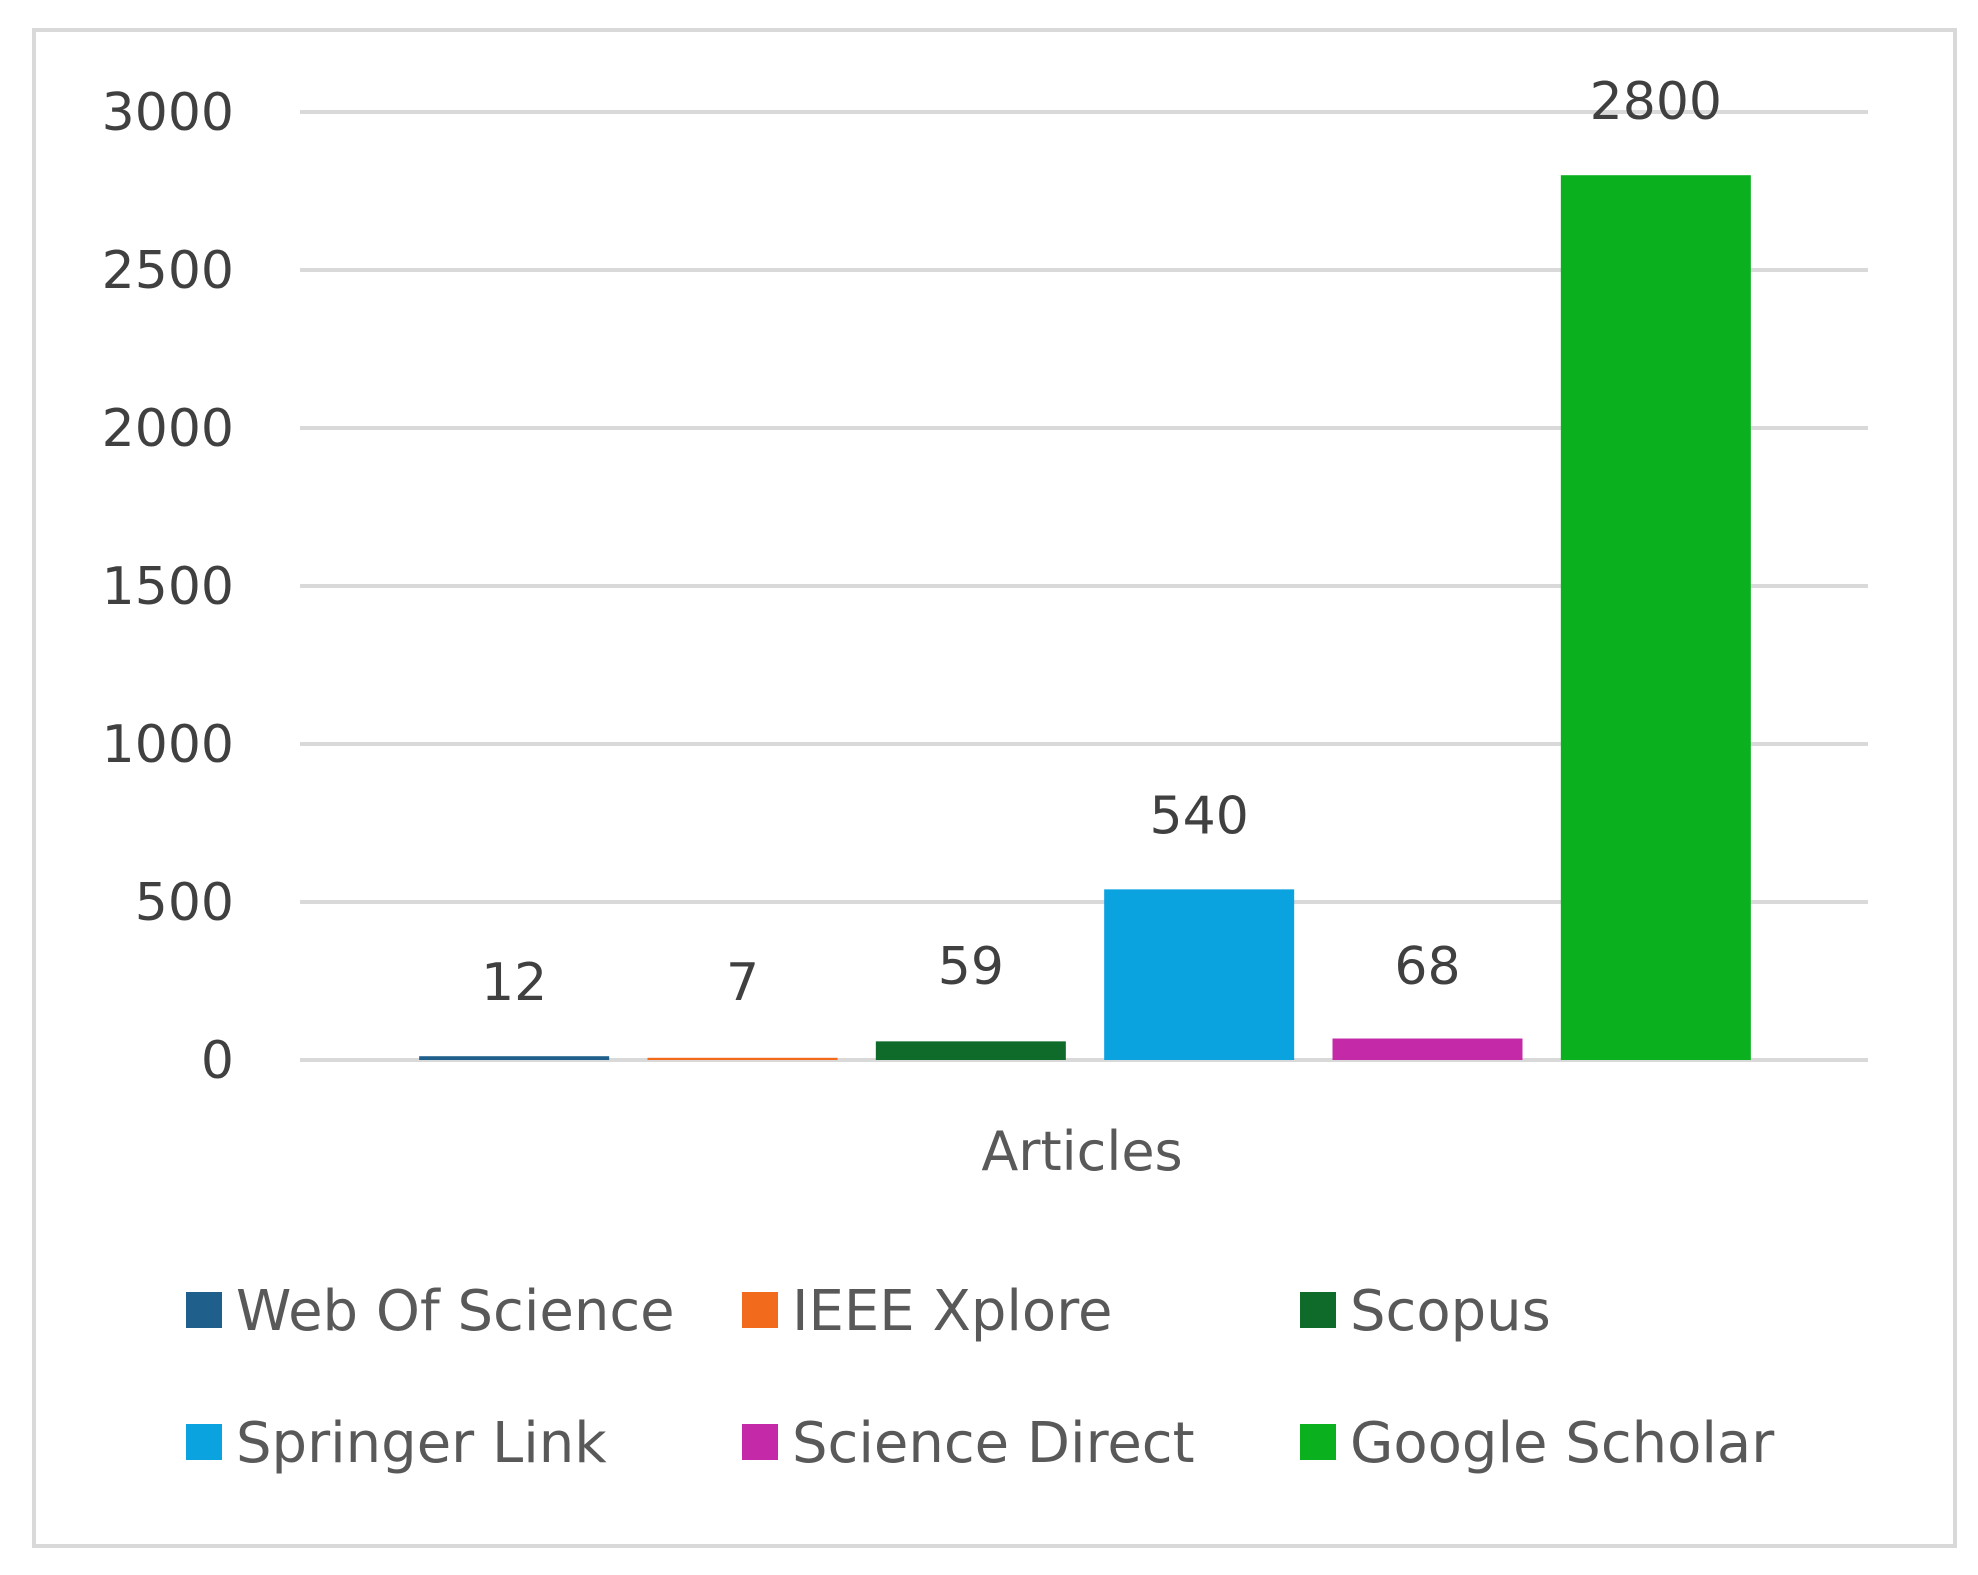  What do you see at coordinates (421, 1443) in the screenshot?
I see `legend-label: Springer Link` at bounding box center [421, 1443].